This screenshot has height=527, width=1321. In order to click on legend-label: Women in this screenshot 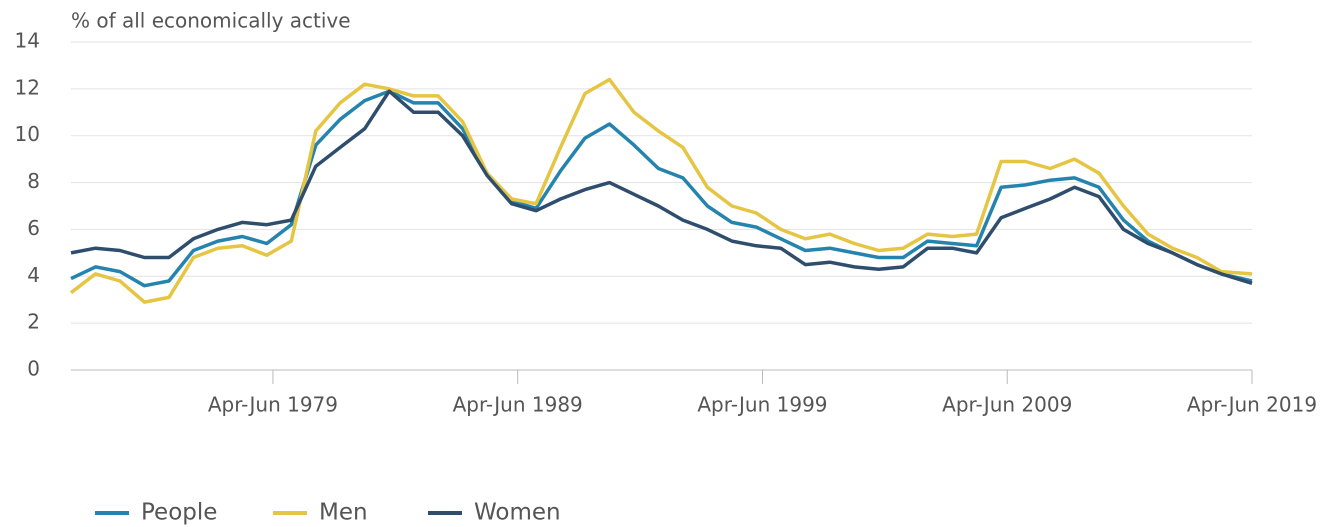, I will do `click(517, 513)`.